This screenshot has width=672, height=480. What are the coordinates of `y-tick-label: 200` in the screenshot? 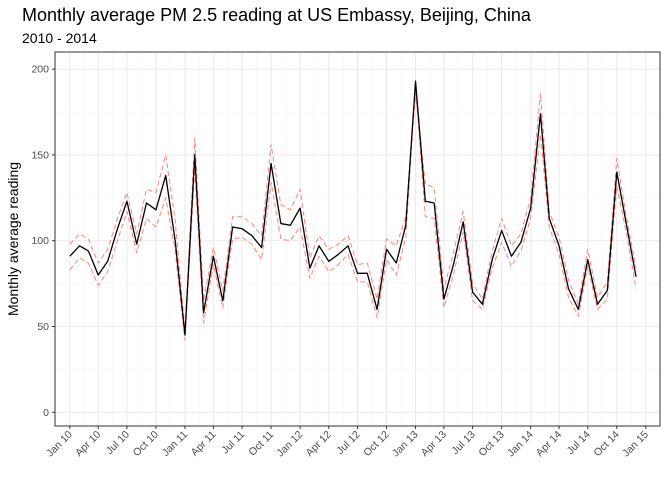 It's located at (40, 70).